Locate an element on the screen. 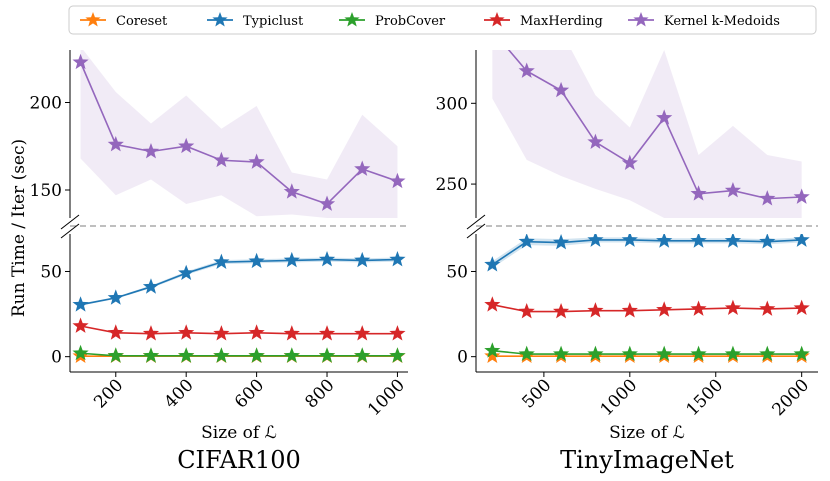 This screenshot has height=481, width=830. legend-label: MaxHerding is located at coordinates (561, 21).